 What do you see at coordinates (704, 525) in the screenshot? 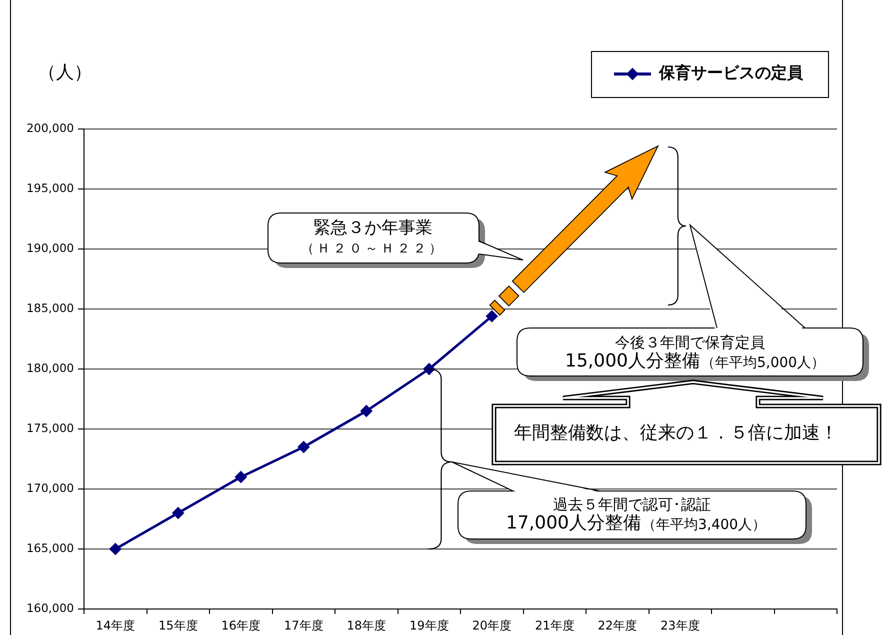
I see `annotation: （年平均3,400人）` at bounding box center [704, 525].